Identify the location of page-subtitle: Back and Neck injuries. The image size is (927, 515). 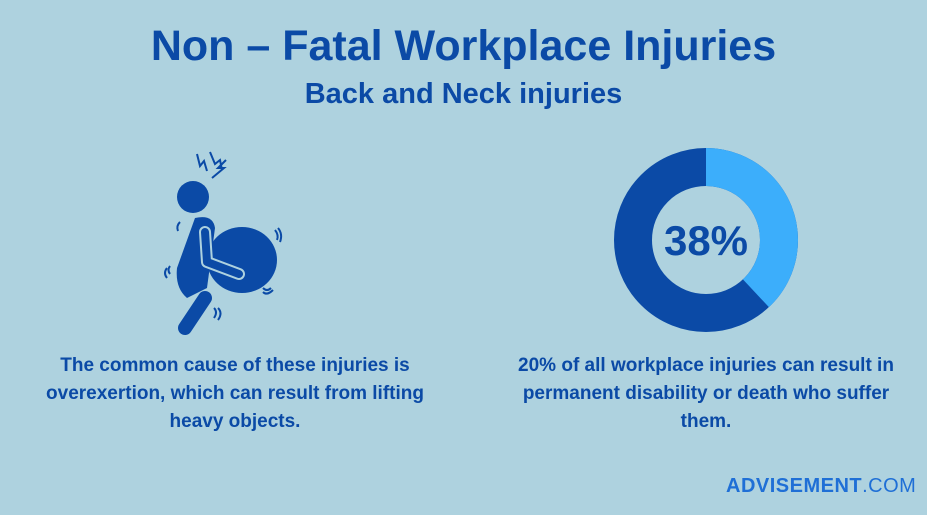
(463, 94).